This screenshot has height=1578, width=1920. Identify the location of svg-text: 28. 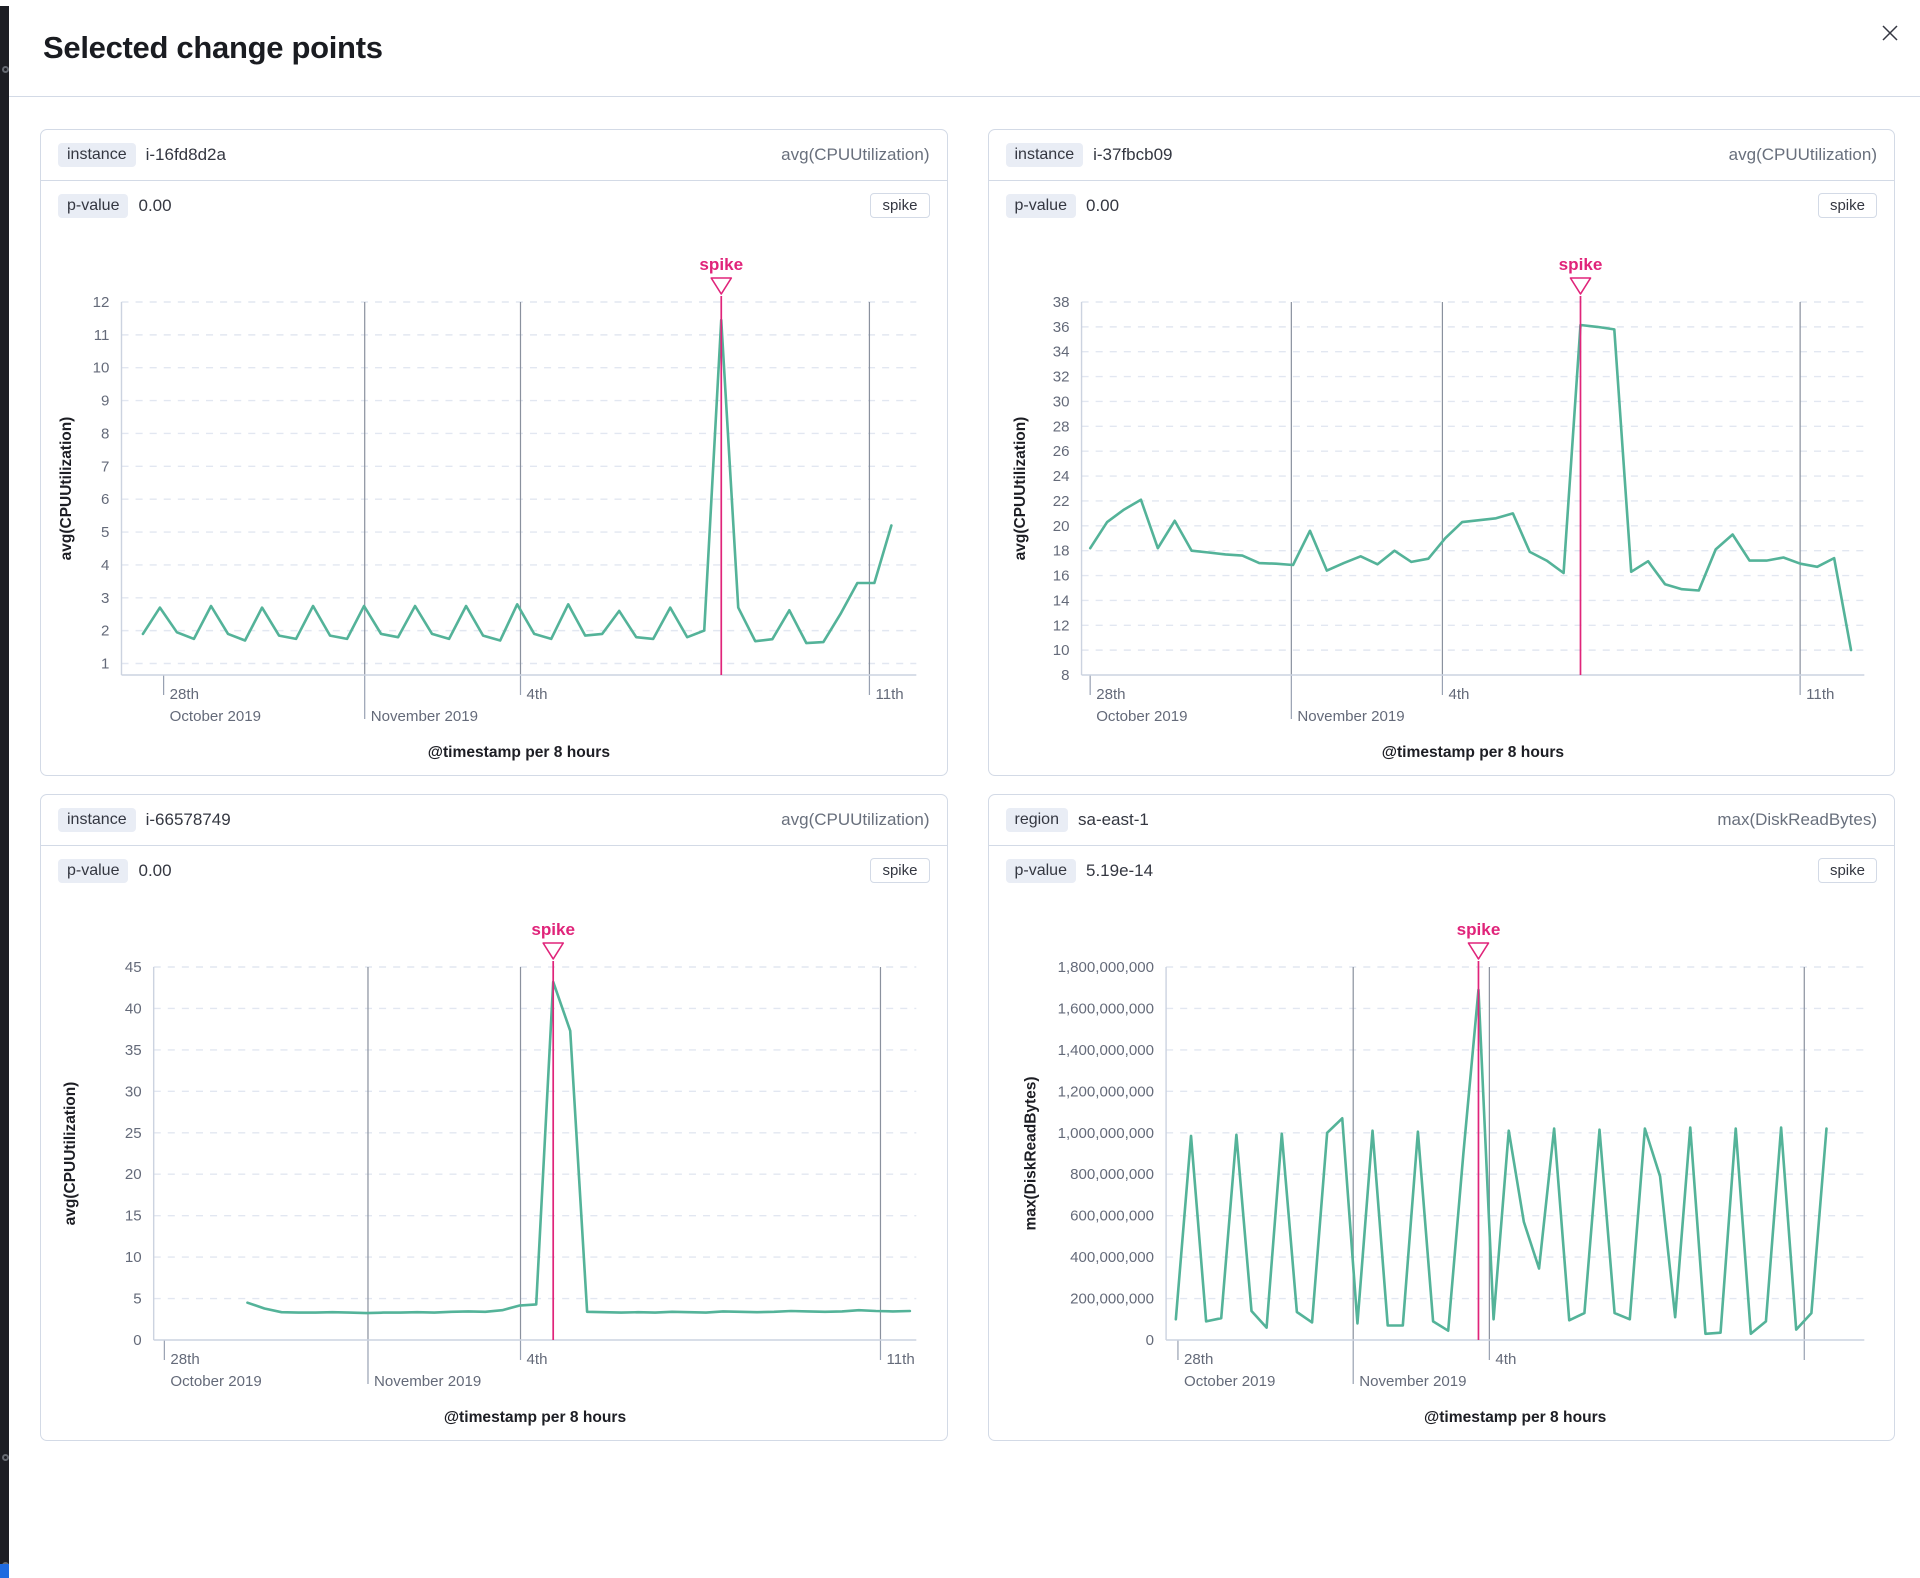
(1060, 426).